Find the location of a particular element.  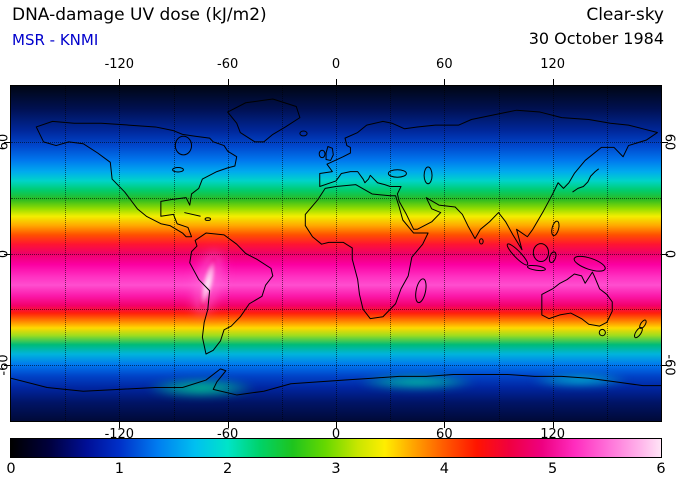

lon-tick-label-bottom: 0 is located at coordinates (336, 434).